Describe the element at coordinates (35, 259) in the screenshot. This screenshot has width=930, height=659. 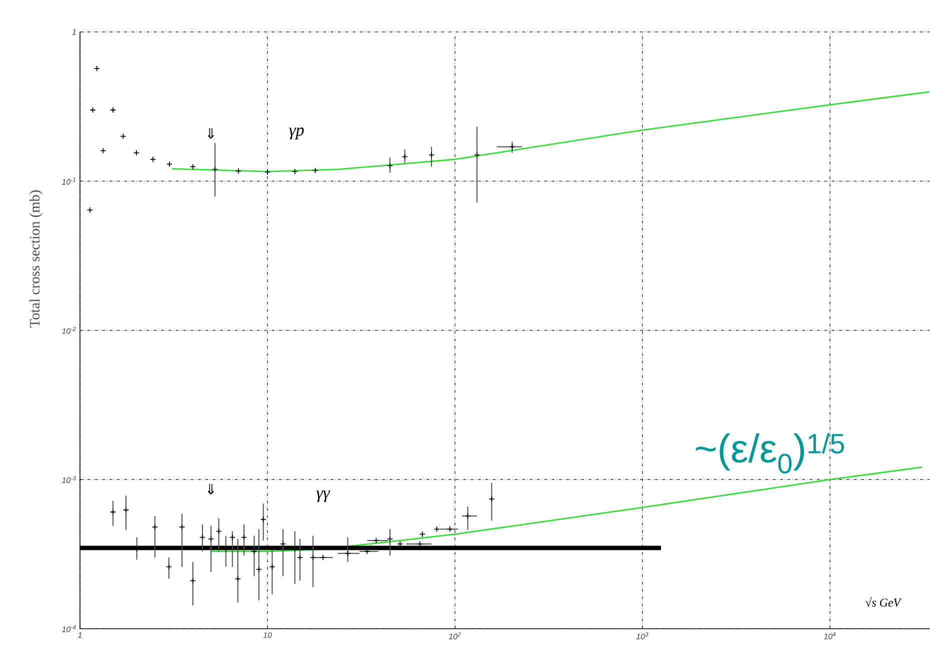
I see `y-axis-title: Total cross section (mb)` at that location.